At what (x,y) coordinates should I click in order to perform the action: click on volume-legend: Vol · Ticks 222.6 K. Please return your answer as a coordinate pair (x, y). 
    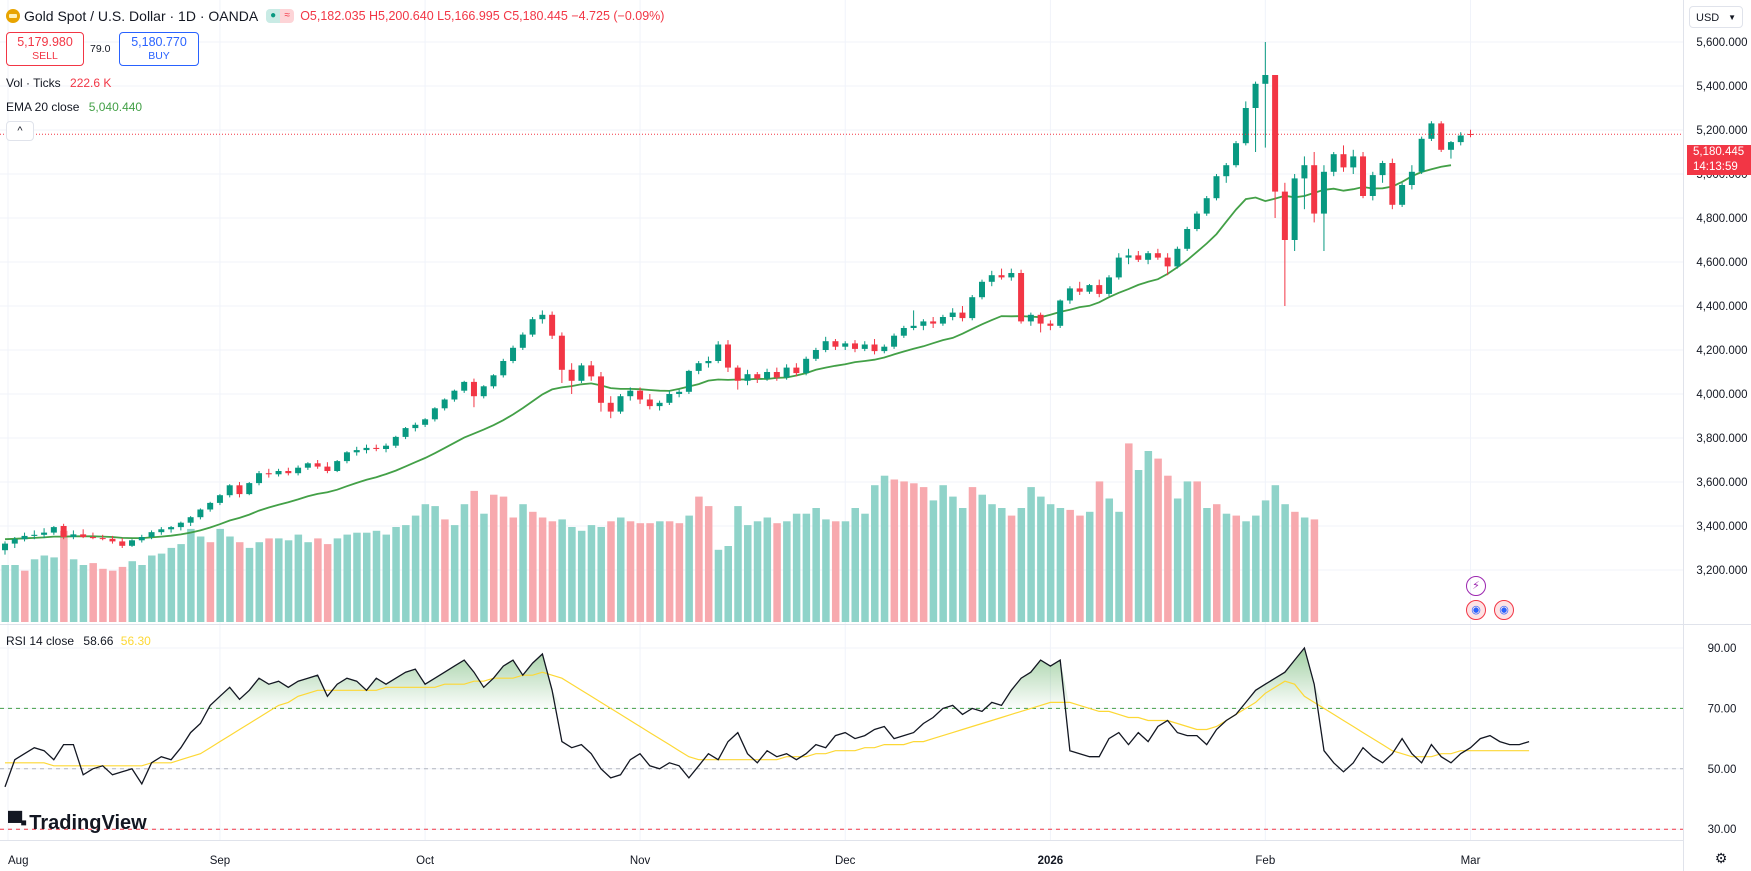
    Looking at the image, I should click on (58, 83).